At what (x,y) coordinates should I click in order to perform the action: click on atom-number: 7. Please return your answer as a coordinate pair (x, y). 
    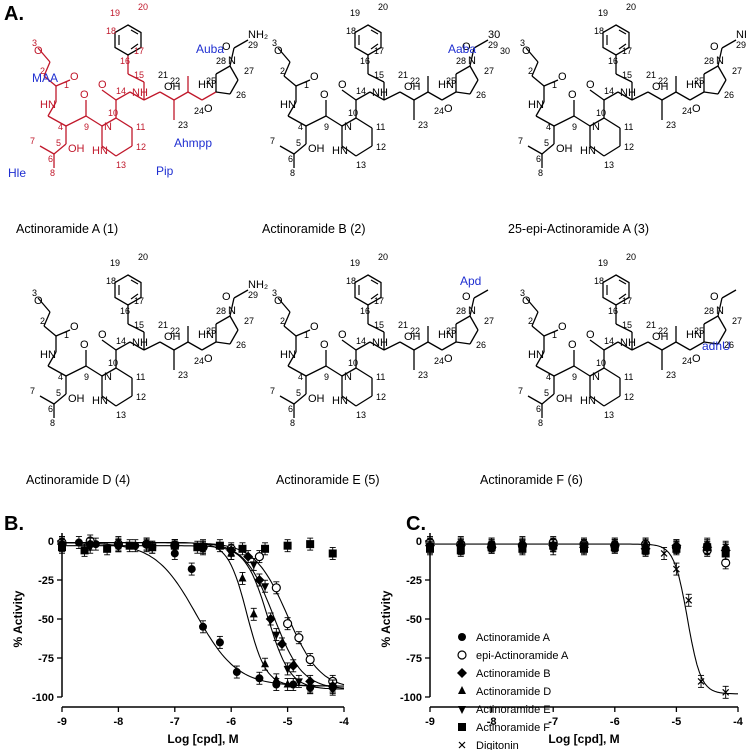
    Looking at the image, I should click on (32, 141).